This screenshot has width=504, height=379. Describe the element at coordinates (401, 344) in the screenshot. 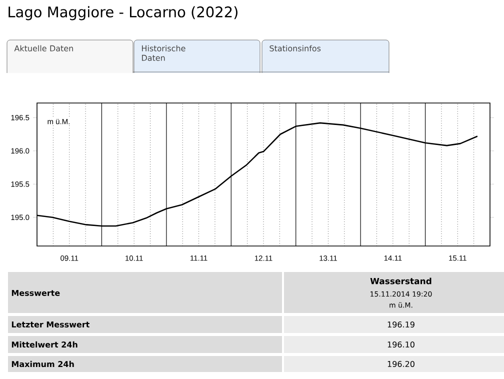

I see `text: 196.10` at that location.